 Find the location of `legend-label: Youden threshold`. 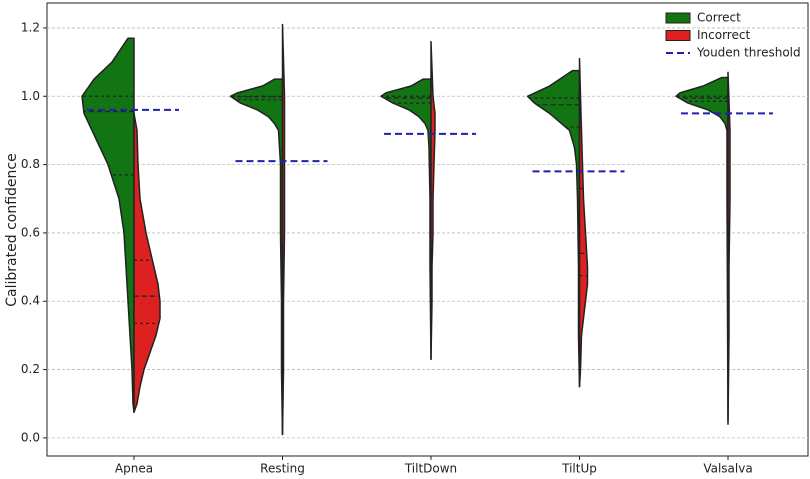

legend-label: Youden threshold is located at coordinates (748, 53).